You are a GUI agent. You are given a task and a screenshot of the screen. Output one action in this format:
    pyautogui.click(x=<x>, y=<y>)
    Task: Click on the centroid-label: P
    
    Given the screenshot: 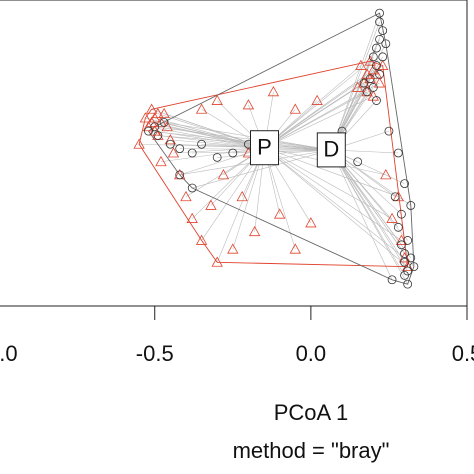 What is the action you would take?
    pyautogui.click(x=264, y=147)
    